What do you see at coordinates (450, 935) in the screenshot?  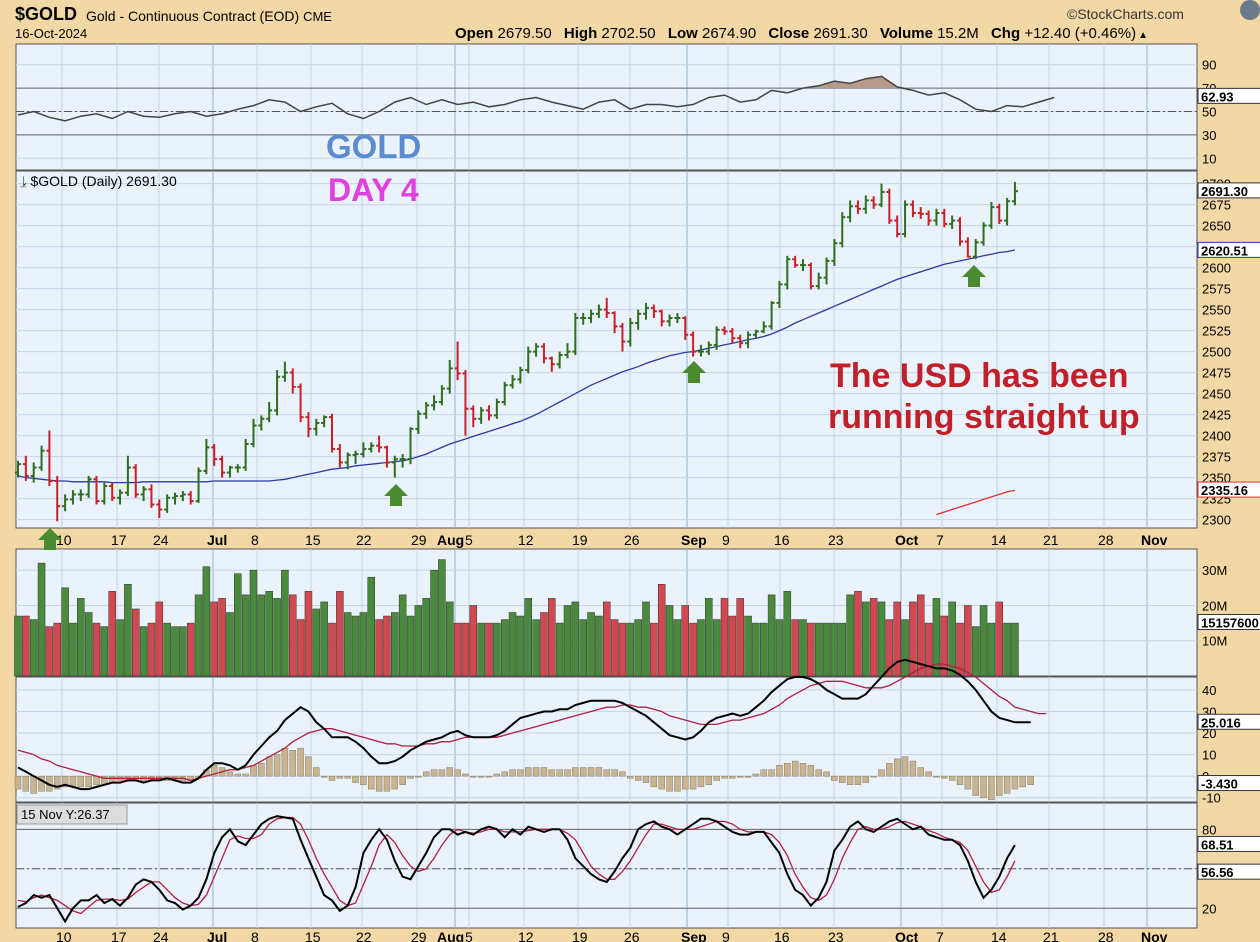 I see `x-tick-label: Aug` at bounding box center [450, 935].